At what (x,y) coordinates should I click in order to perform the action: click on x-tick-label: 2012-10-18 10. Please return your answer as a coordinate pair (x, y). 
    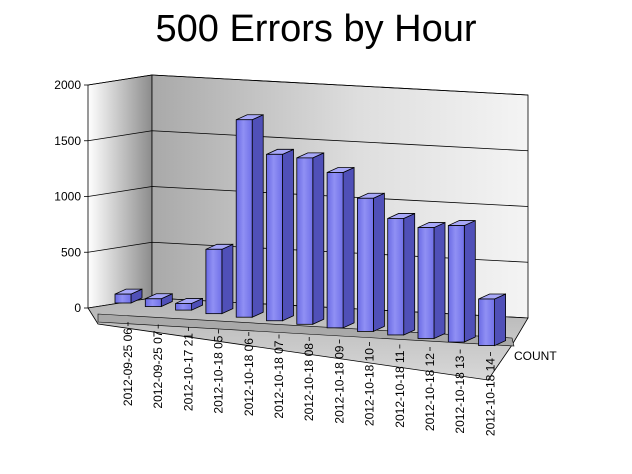
    Looking at the image, I should click on (370, 387).